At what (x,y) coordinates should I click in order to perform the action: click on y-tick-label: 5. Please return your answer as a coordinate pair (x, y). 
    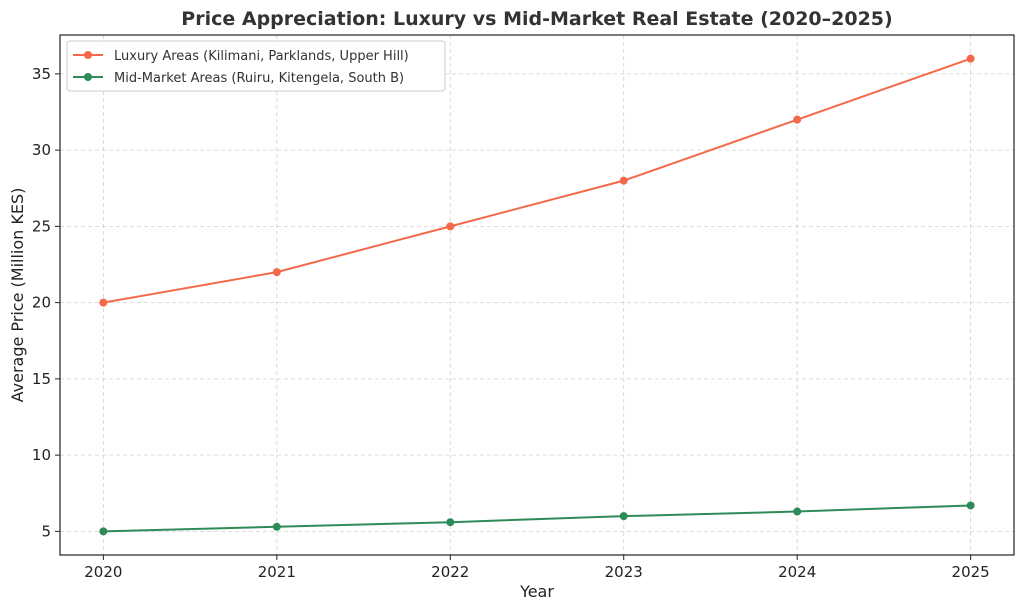
    Looking at the image, I should click on (46, 531).